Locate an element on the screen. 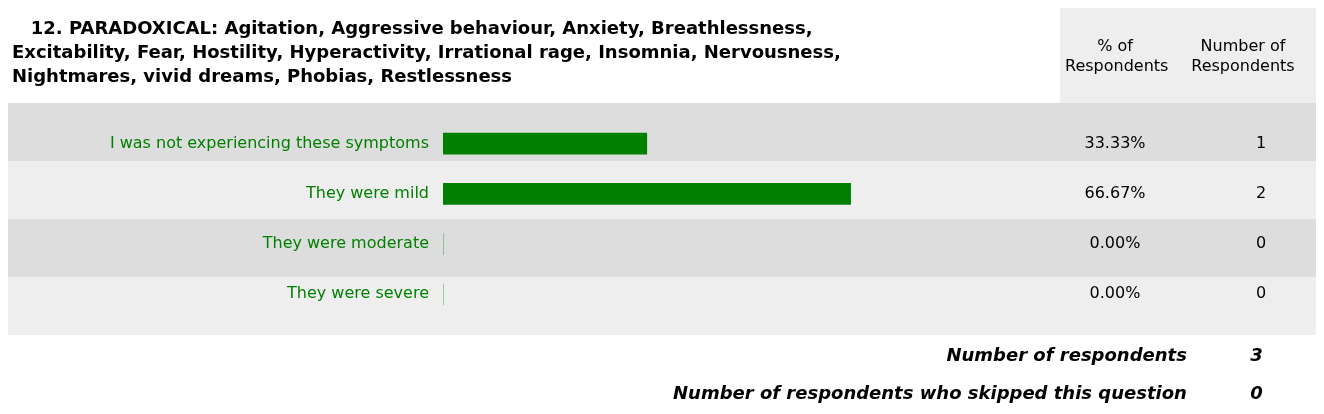 This screenshot has height=414, width=1324. text: Number of respondents is located at coordinates (1066, 354).